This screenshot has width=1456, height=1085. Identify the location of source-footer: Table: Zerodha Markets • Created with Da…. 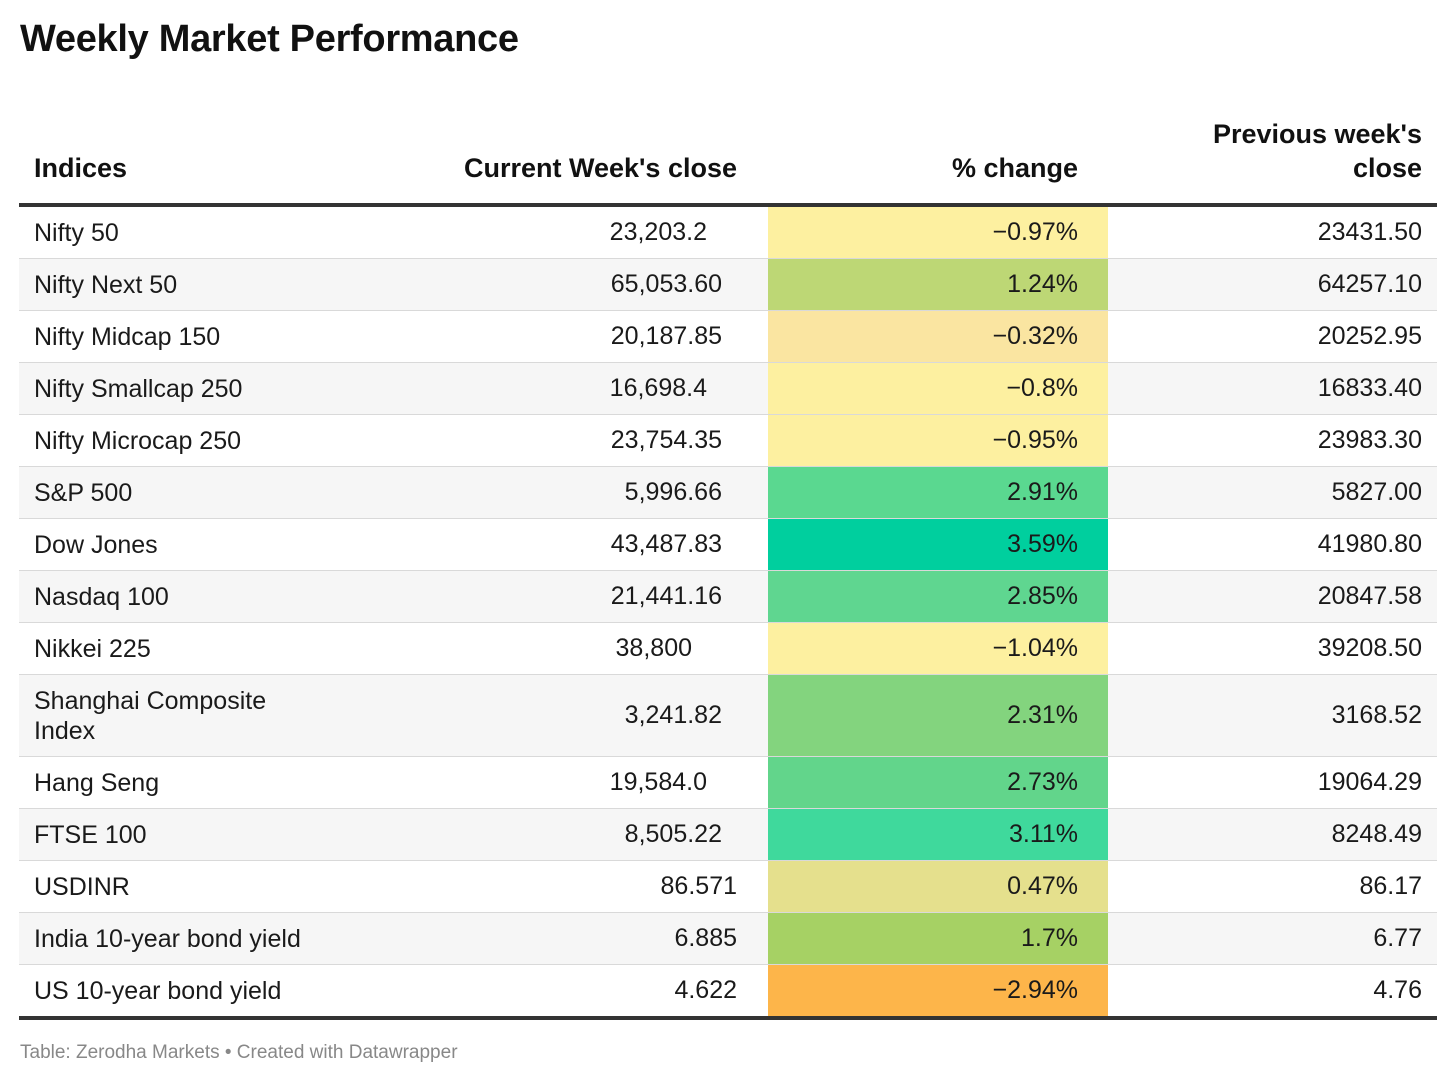
(239, 1052).